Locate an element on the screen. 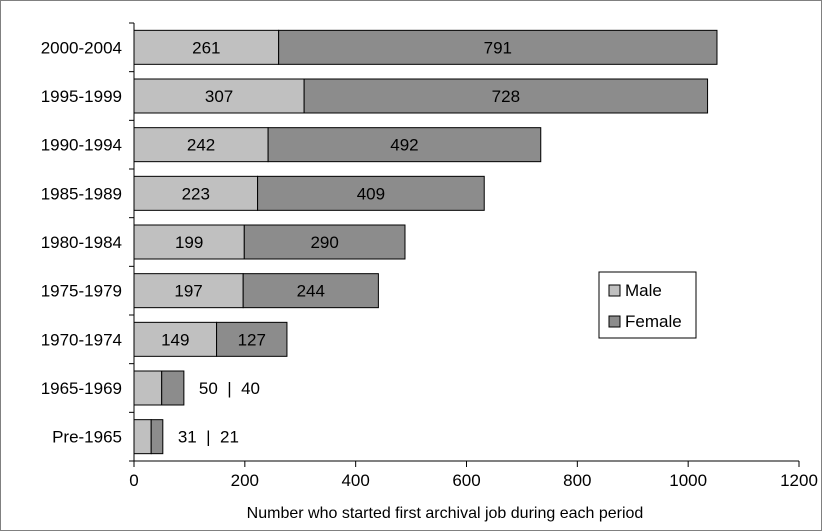 This screenshot has width=822, height=532. data-label: 199 is located at coordinates (189, 242).